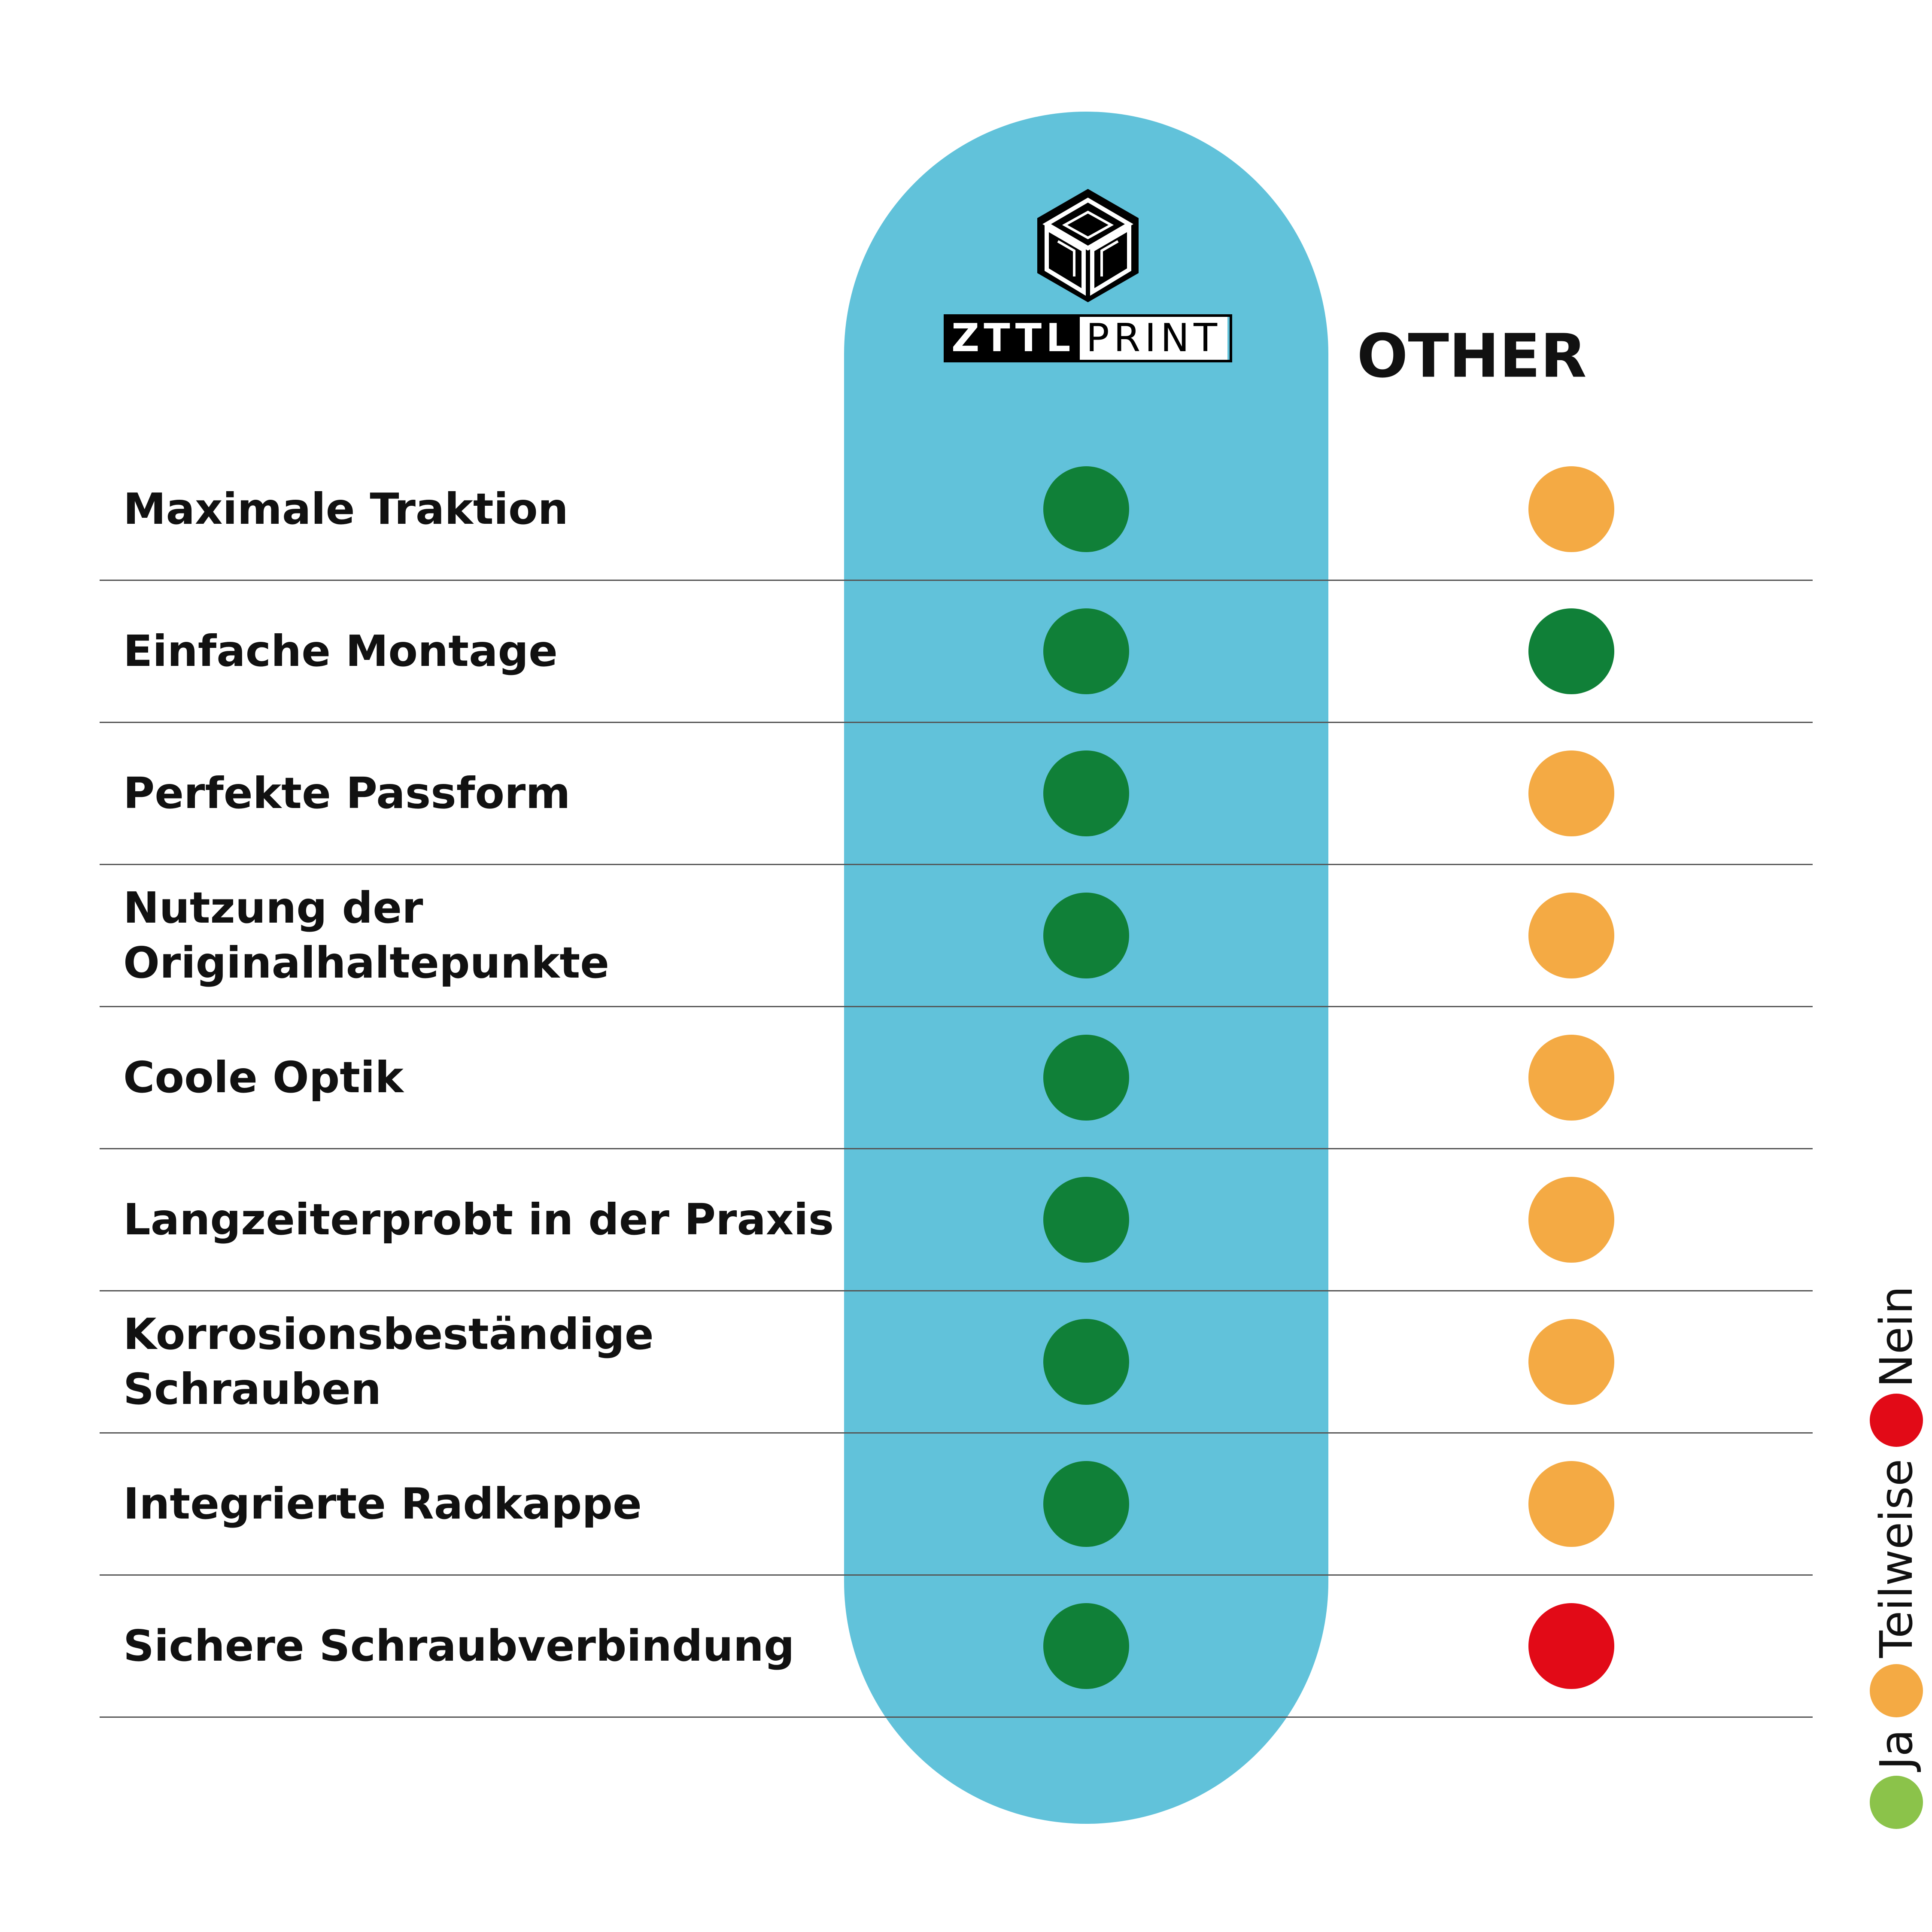  I want to click on feature-label: Sichere Schraubverbindung, so click(459, 1646).